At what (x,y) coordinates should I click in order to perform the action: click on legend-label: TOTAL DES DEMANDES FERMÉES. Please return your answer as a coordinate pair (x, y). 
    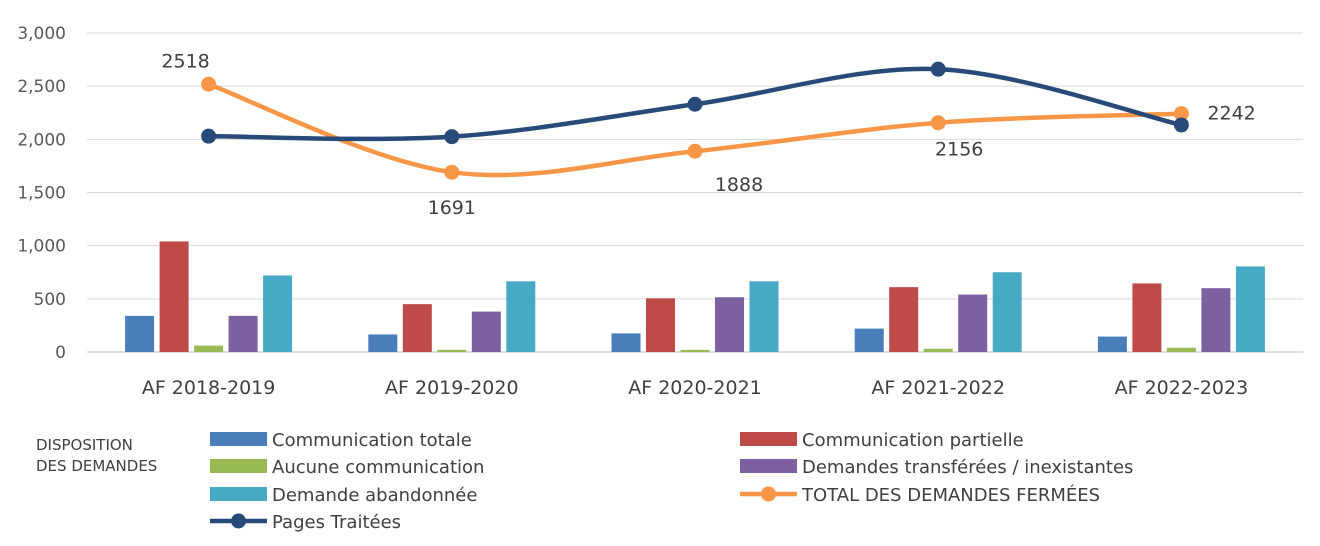
    Looking at the image, I should click on (950, 495).